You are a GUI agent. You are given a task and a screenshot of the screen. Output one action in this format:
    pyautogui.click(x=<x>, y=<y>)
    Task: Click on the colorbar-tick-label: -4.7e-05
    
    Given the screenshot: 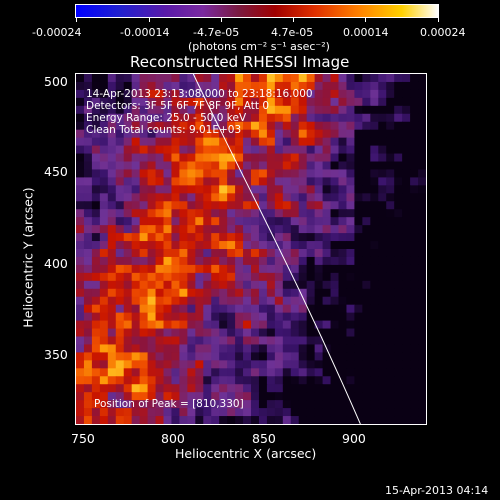 What is the action you would take?
    pyautogui.click(x=216, y=32)
    